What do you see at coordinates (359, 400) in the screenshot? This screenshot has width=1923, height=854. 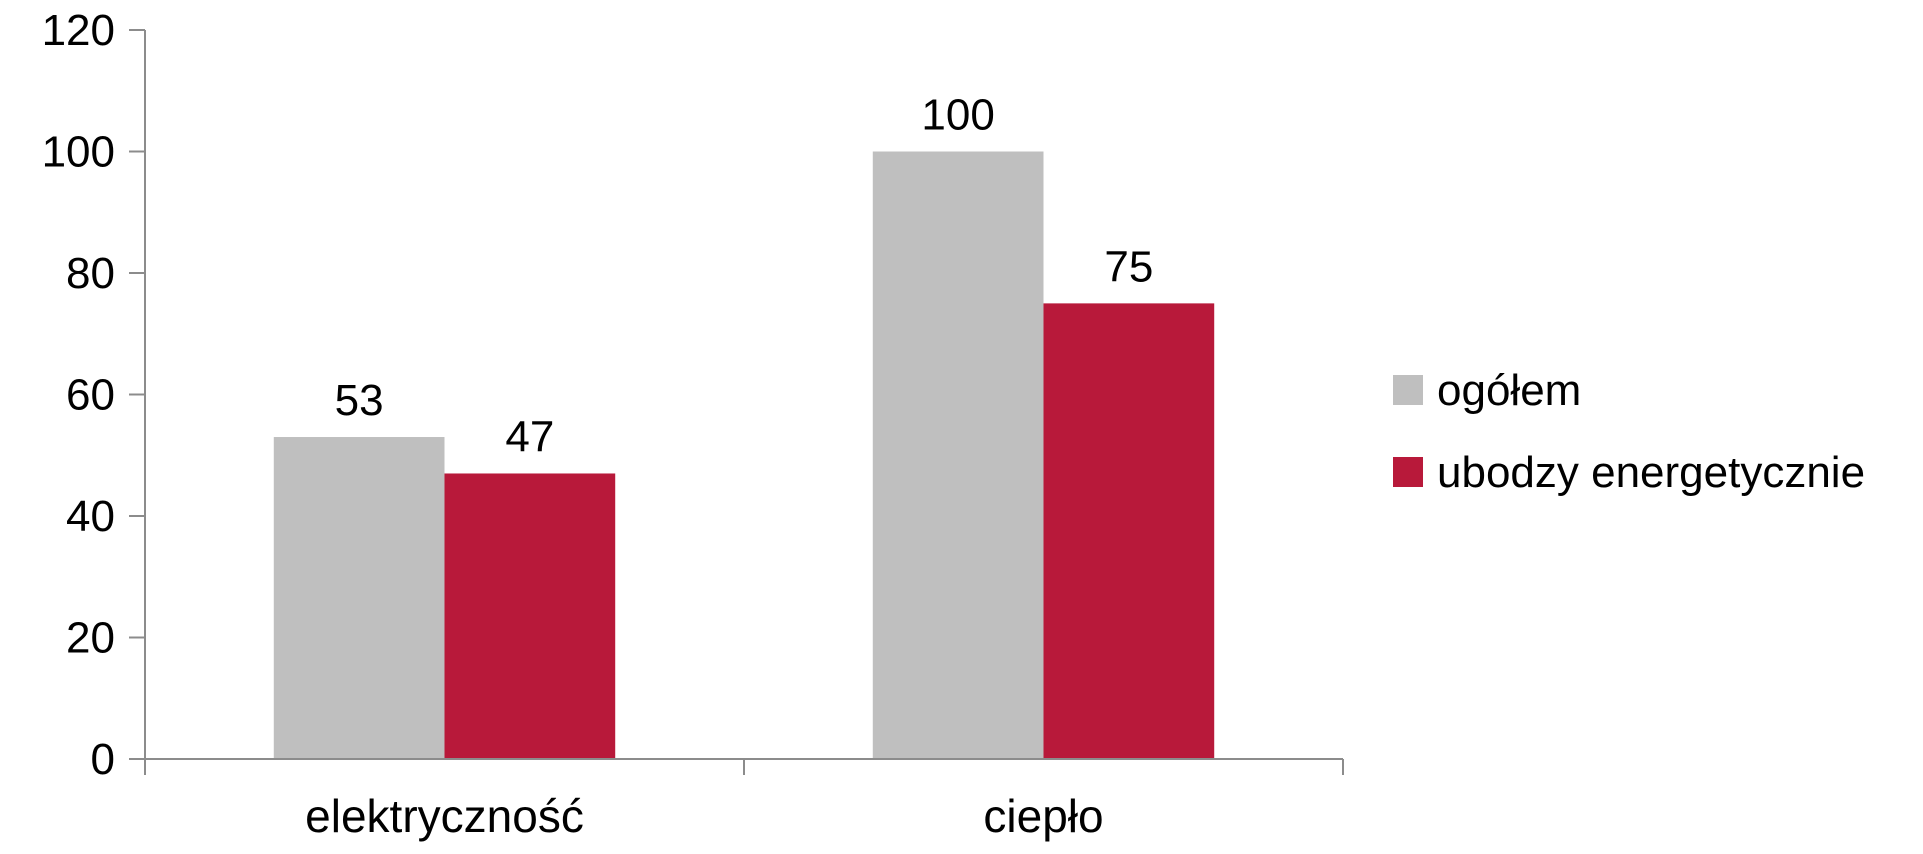 I see `data-label: 53` at bounding box center [359, 400].